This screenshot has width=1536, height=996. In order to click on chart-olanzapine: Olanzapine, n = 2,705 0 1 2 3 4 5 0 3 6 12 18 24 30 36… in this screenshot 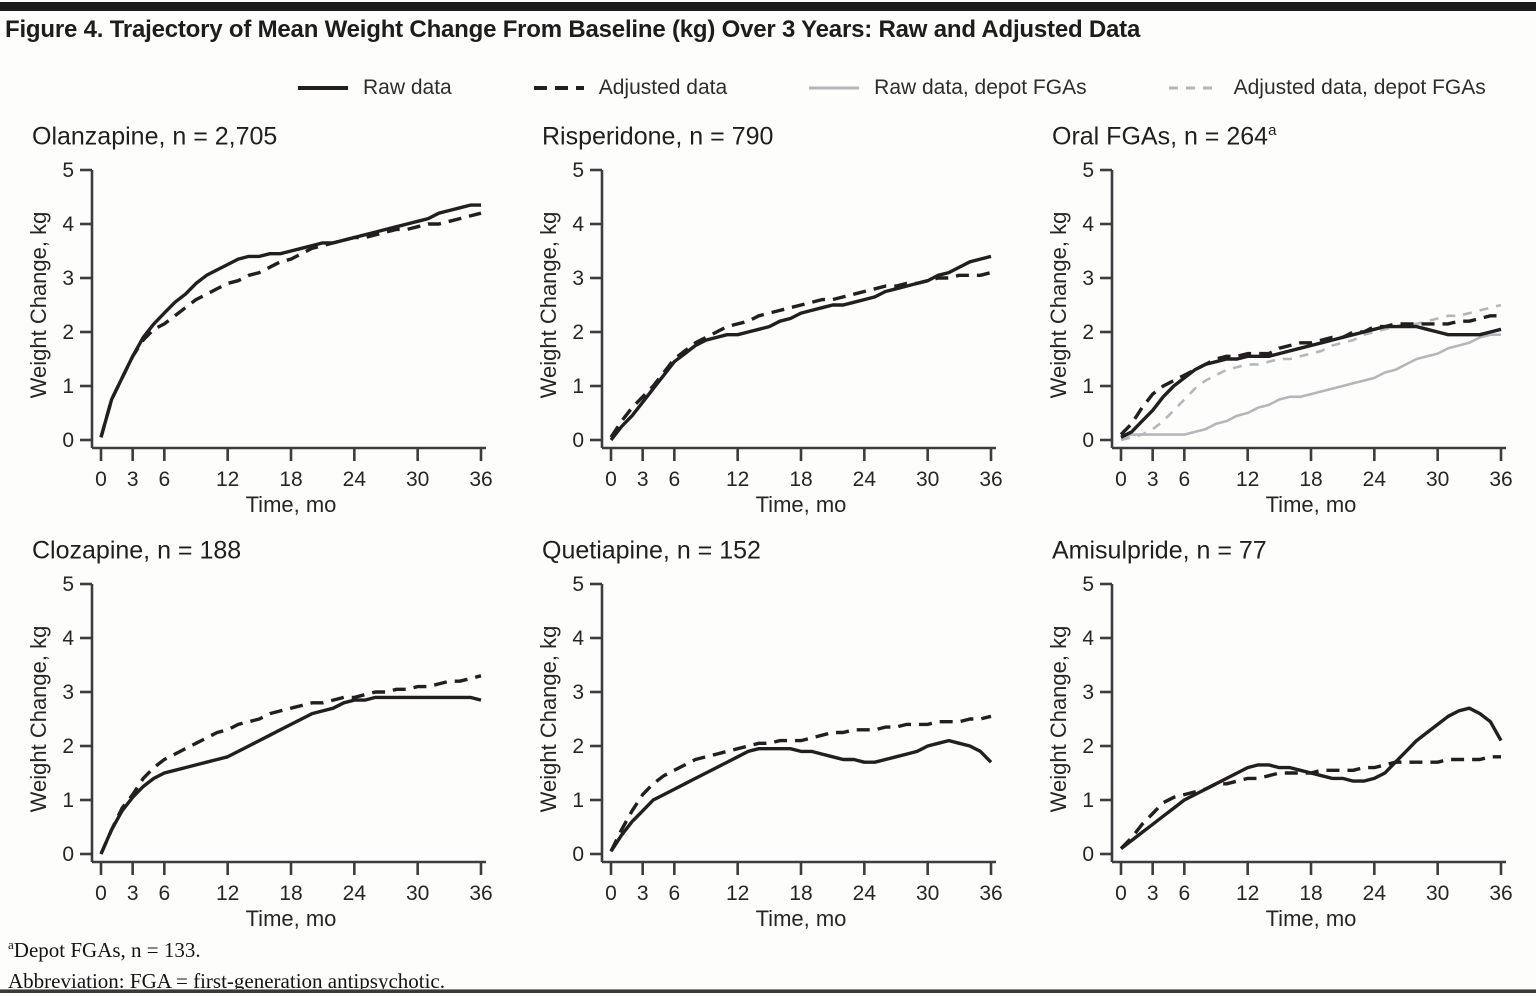, I will do `click(265, 317)`.